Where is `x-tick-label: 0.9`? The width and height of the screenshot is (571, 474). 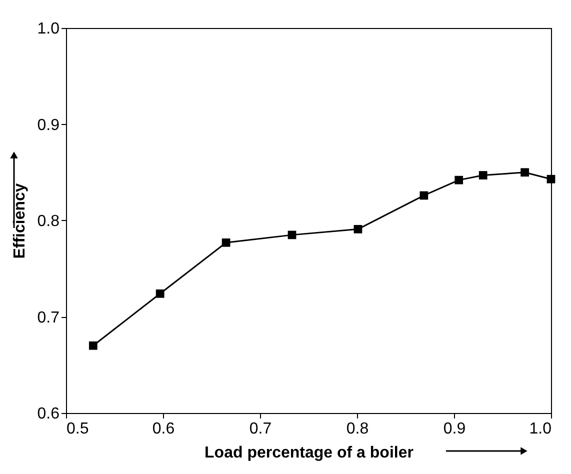 x-tick-label: 0.9 is located at coordinates (454, 429).